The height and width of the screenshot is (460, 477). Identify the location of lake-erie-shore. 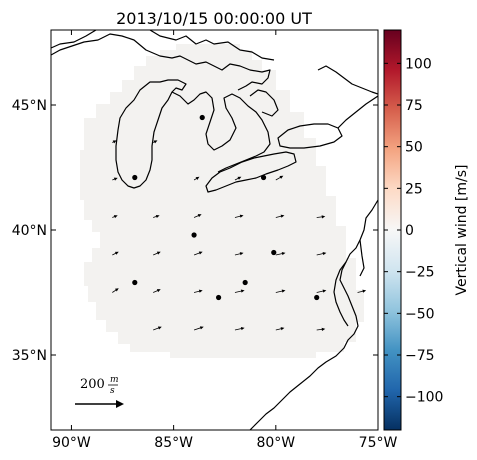
(251, 172).